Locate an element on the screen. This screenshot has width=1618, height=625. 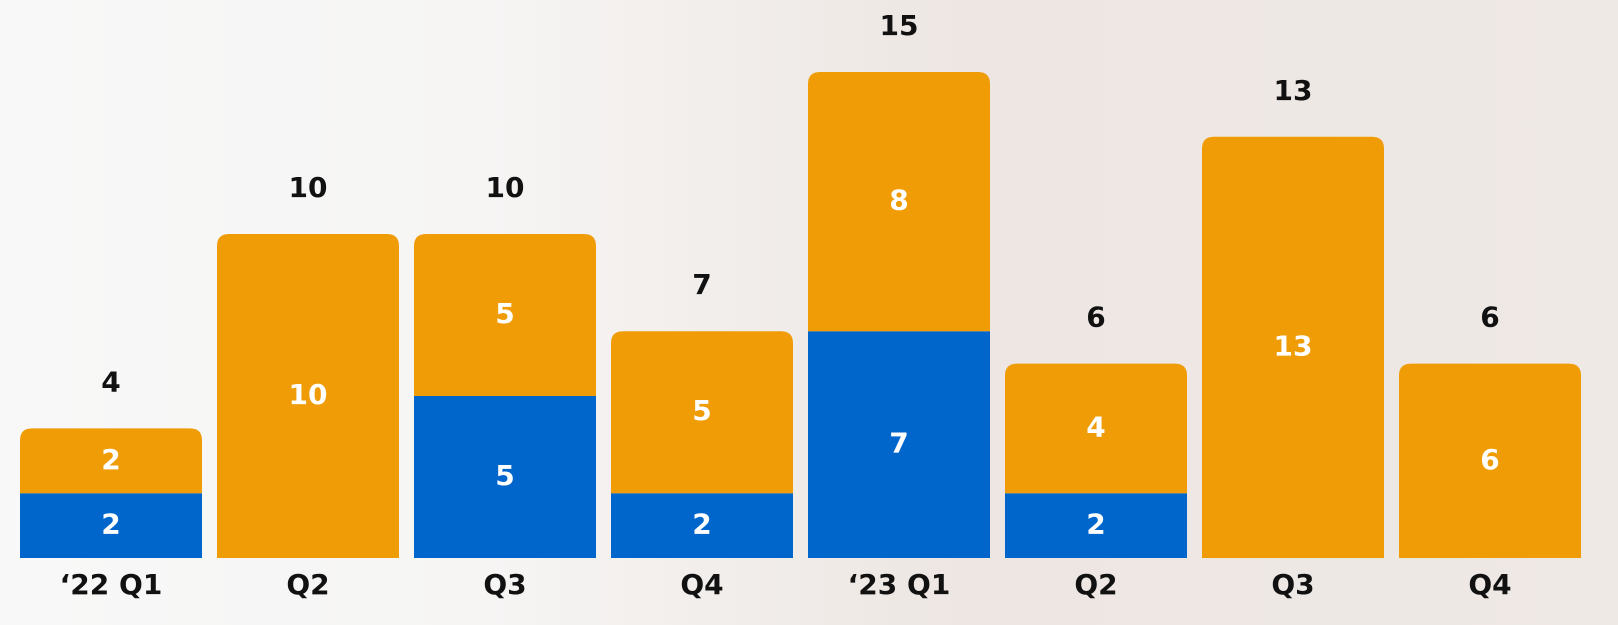
value-label: 7 is located at coordinates (898, 443).